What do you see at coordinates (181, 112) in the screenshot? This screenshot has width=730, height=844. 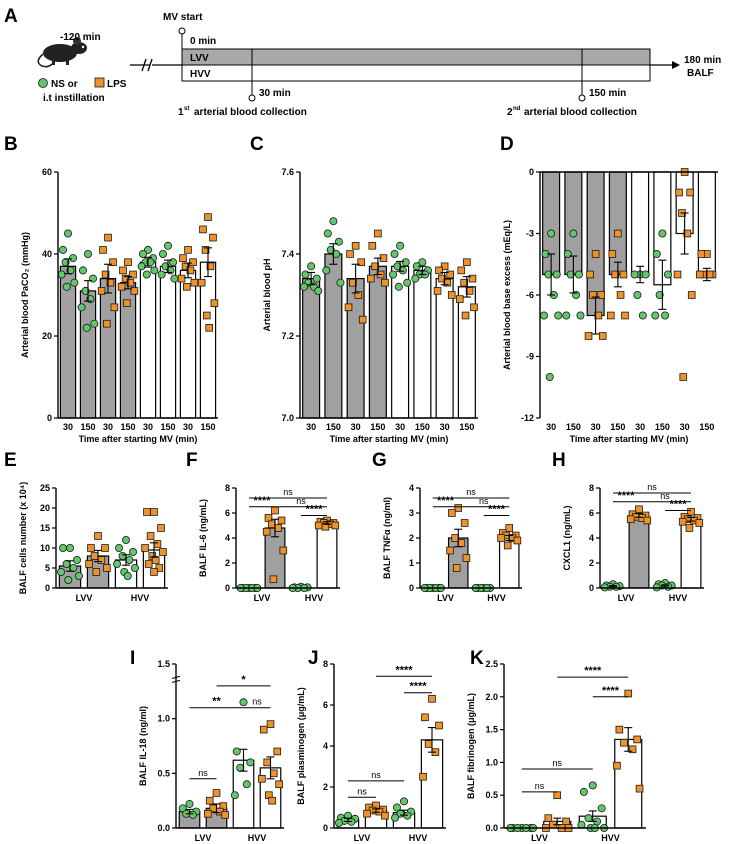 I see `first-collection-num: 1` at bounding box center [181, 112].